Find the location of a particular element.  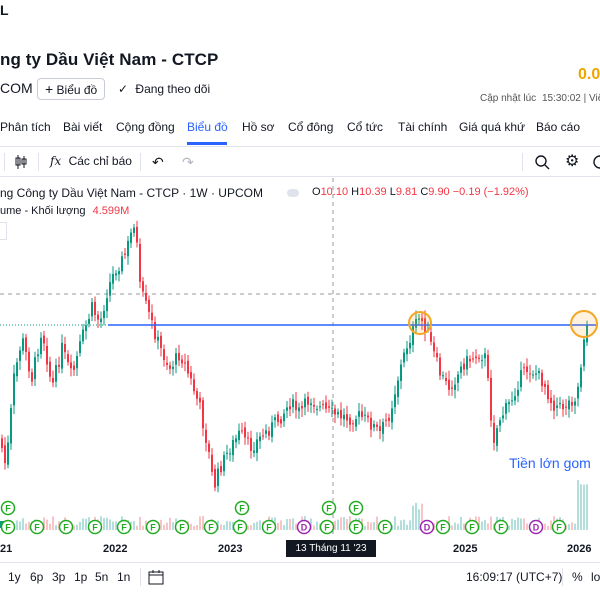

tab-analysis: Phân tích is located at coordinates (25, 127).